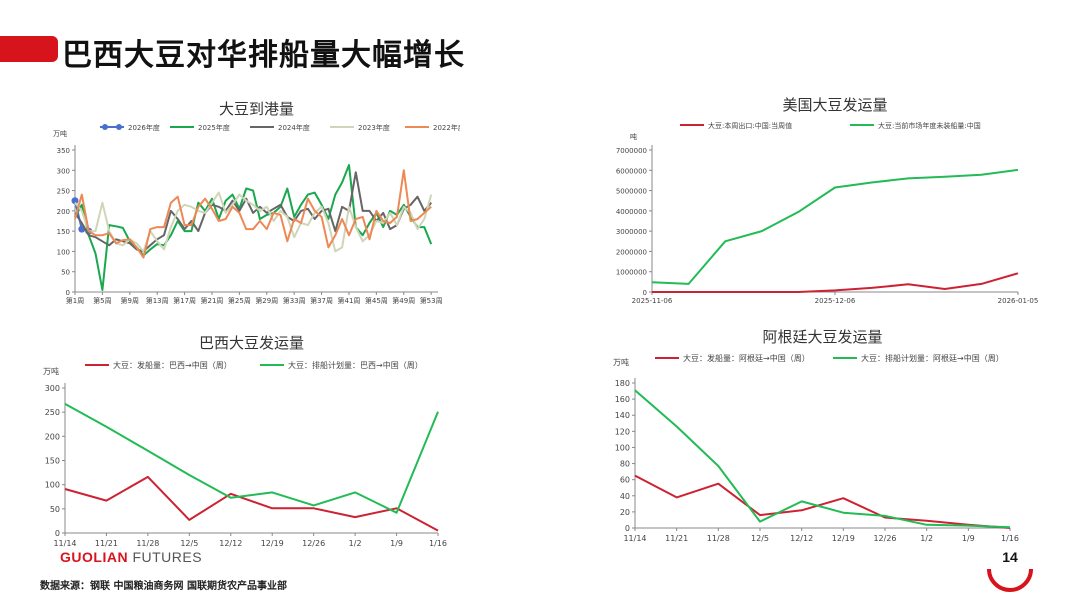  I want to click on y-tick-label: 160, so click(622, 399).